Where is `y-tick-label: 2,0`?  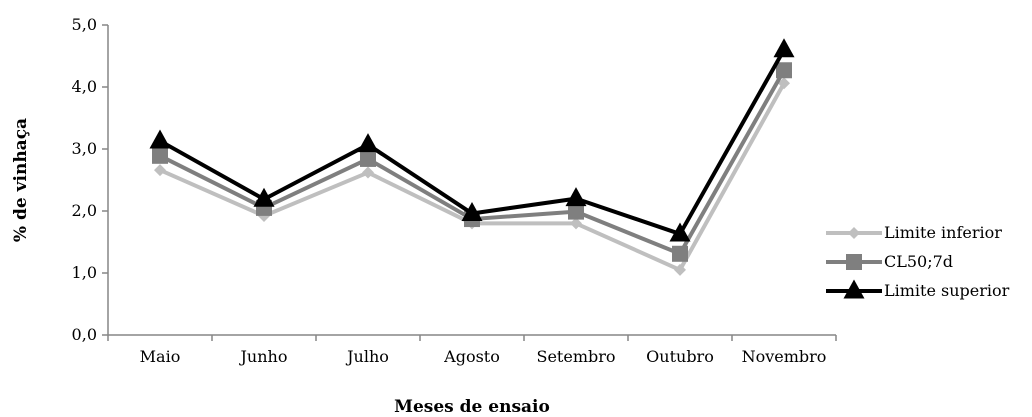 y-tick-label: 2,0 is located at coordinates (84, 210).